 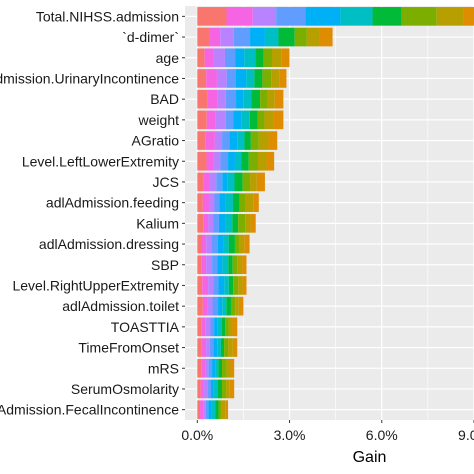 What do you see at coordinates (109, 244) in the screenshot?
I see `y-tick-label: adlAdmission.dressing` at bounding box center [109, 244].